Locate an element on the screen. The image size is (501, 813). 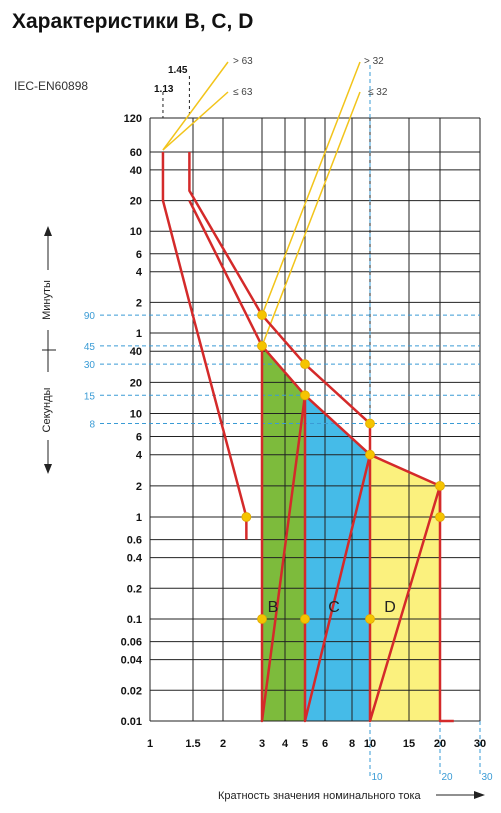
y-tick-dashed: 90 is located at coordinates (90, 316).